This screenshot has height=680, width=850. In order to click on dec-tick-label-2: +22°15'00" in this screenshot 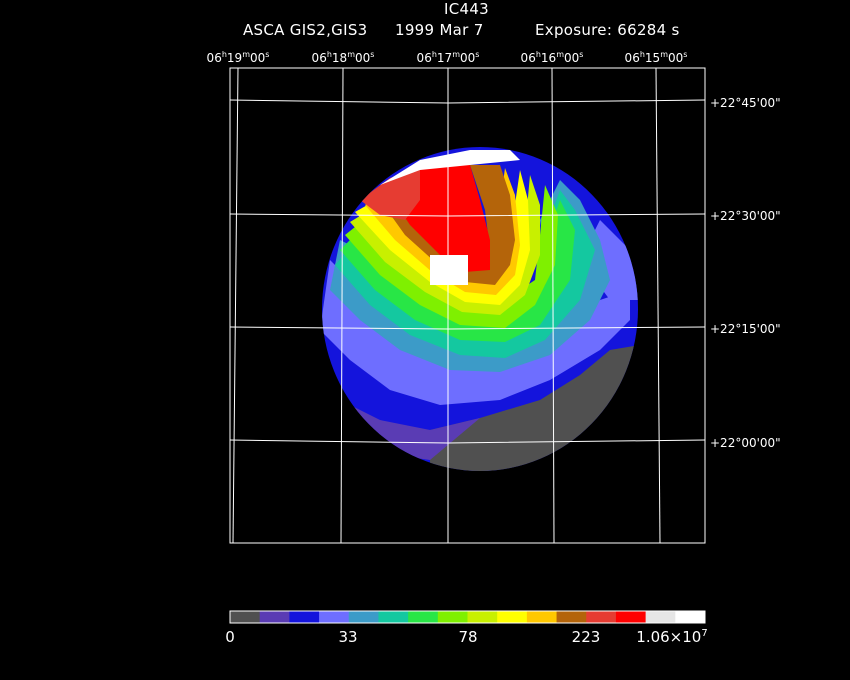, I will do `click(745, 329)`.